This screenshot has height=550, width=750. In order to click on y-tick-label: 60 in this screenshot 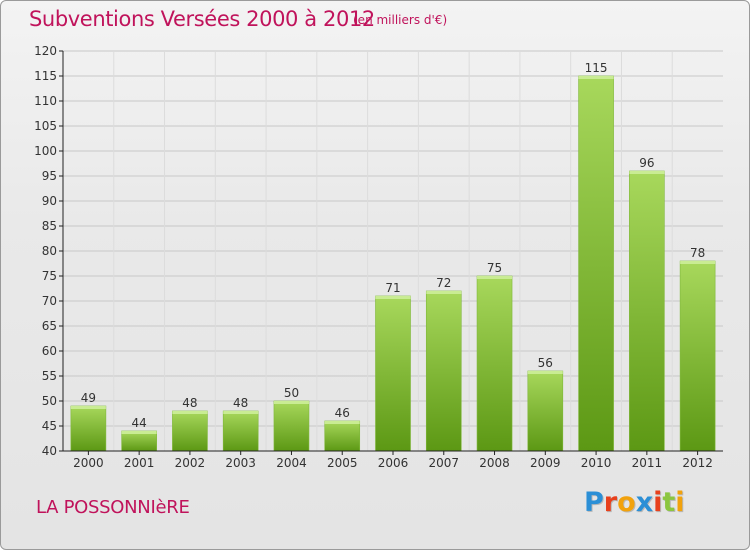, I will do `click(49, 351)`.